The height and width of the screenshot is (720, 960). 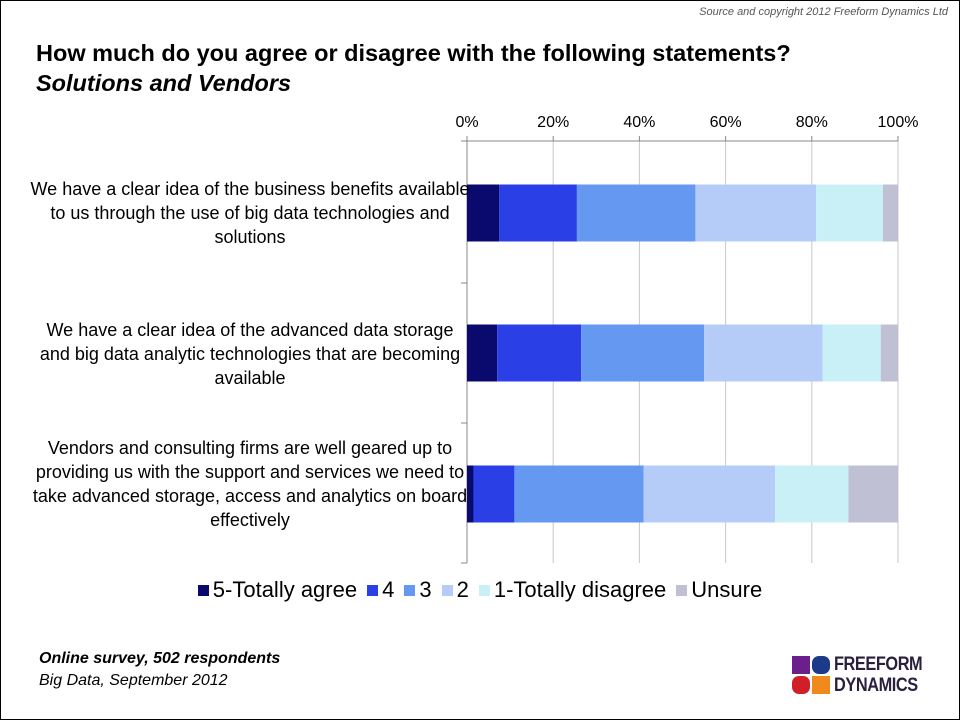 I want to click on legend-item-4: 2, so click(x=455, y=590).